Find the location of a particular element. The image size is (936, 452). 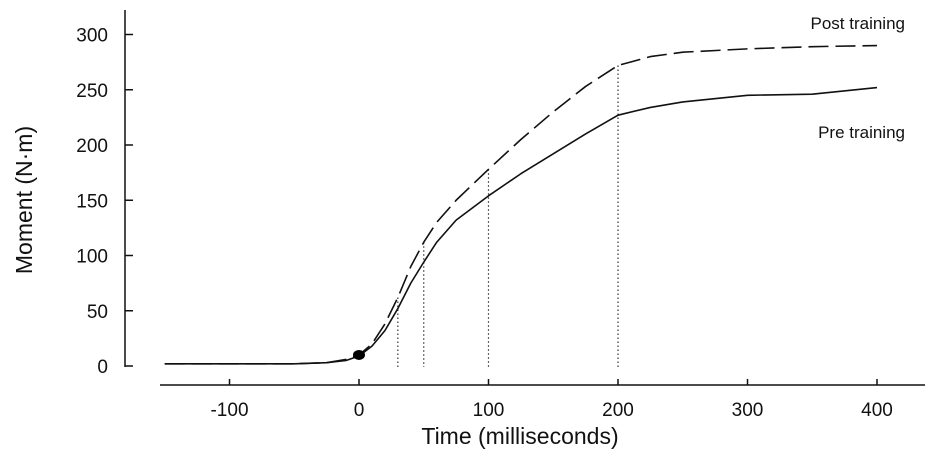

onset-marker-dot is located at coordinates (359, 354).